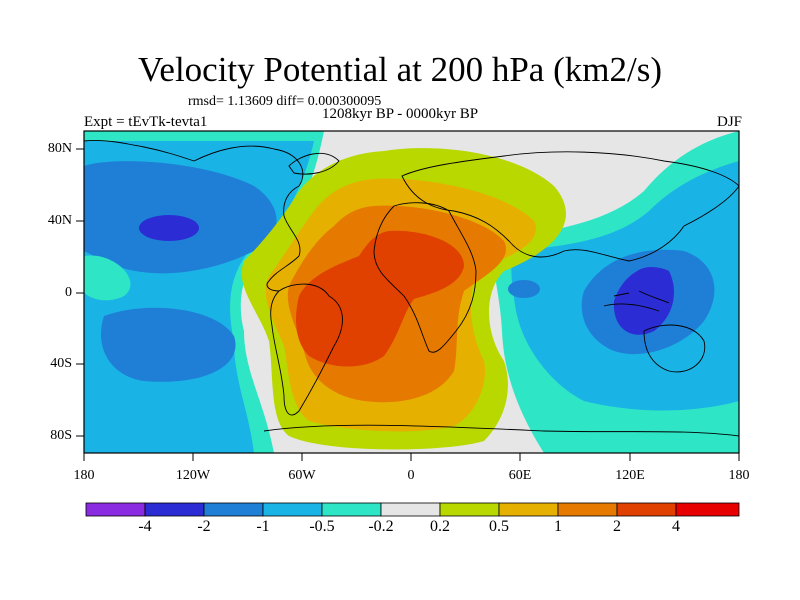  What do you see at coordinates (524, 289) in the screenshot?
I see `negative-1-region-indian-ocean` at bounding box center [524, 289].